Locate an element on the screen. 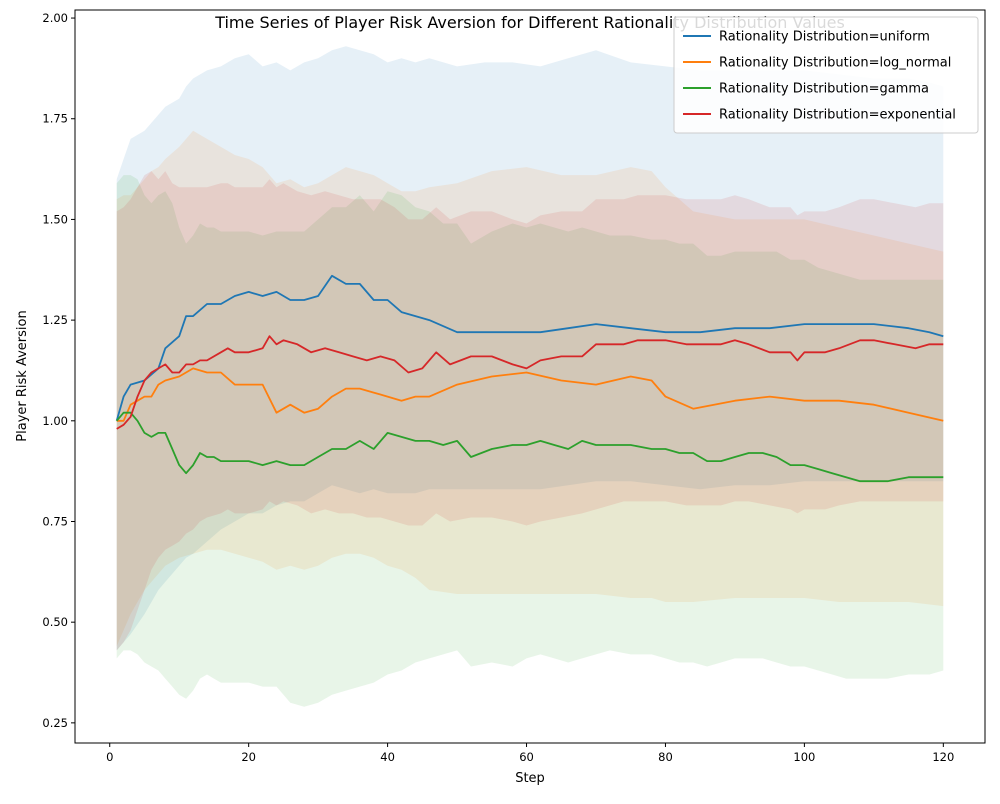  y-tick-label: 1.25 is located at coordinates (55, 320).